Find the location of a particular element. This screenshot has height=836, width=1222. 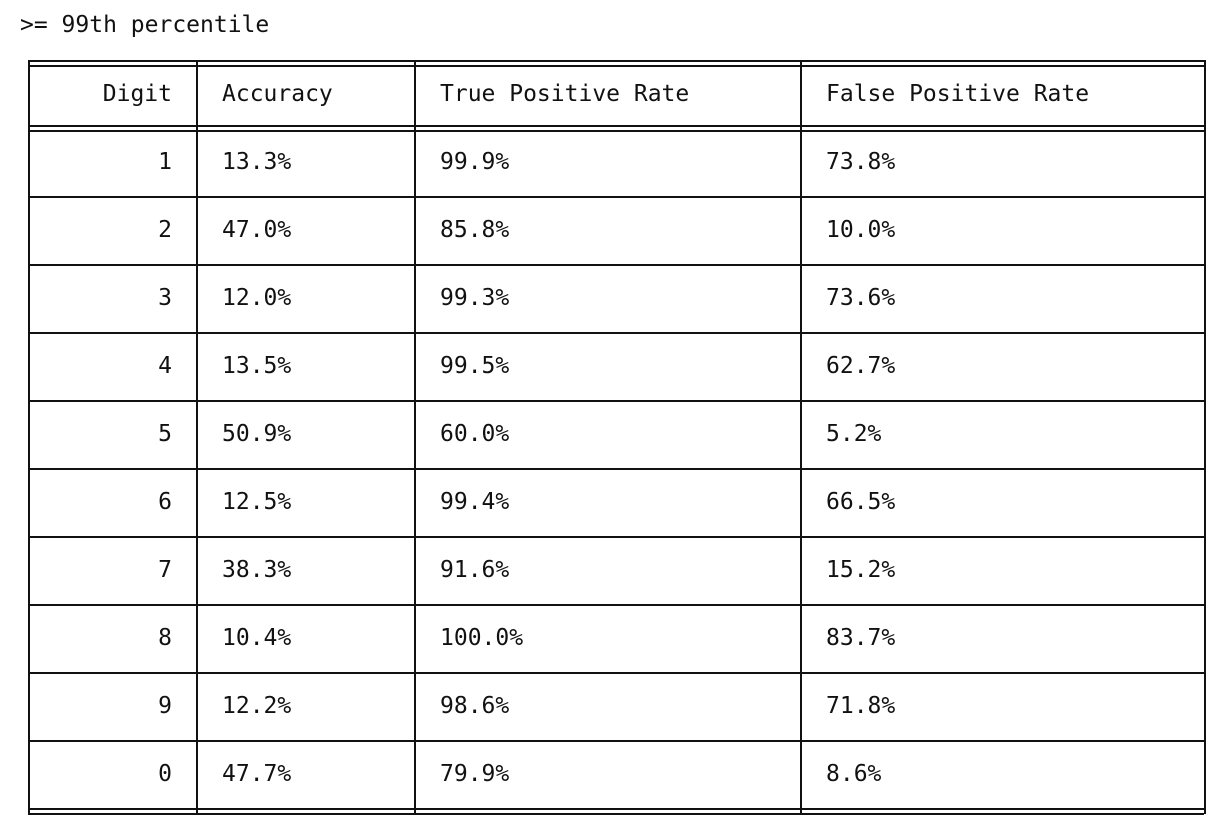

digit-cell: 9 is located at coordinates (165, 706).